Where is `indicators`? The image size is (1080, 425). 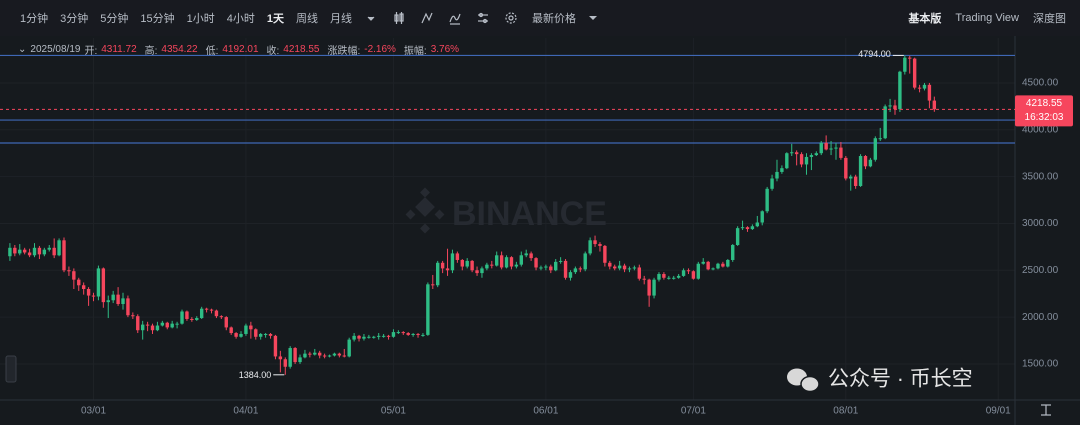 indicators is located at coordinates (455, 18).